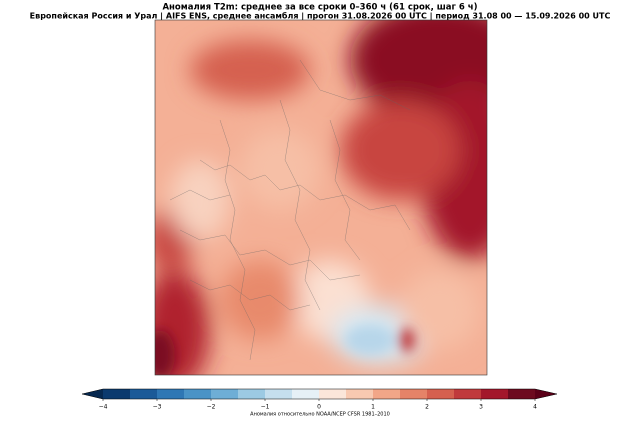 Image resolution: width=640 pixels, height=424 pixels. I want to click on colorbar-tick-label: 3, so click(481, 407).